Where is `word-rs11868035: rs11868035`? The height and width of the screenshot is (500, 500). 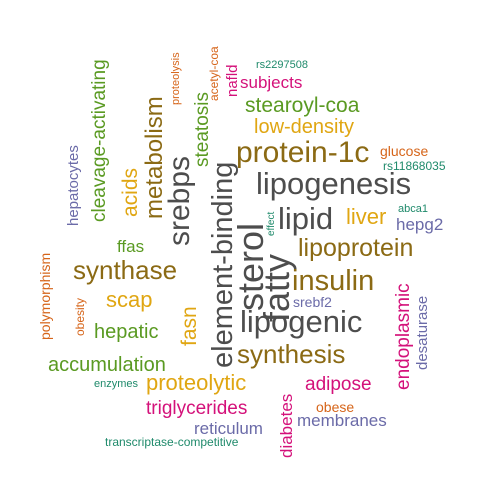 word-rs11868035: rs11868035 is located at coordinates (414, 166).